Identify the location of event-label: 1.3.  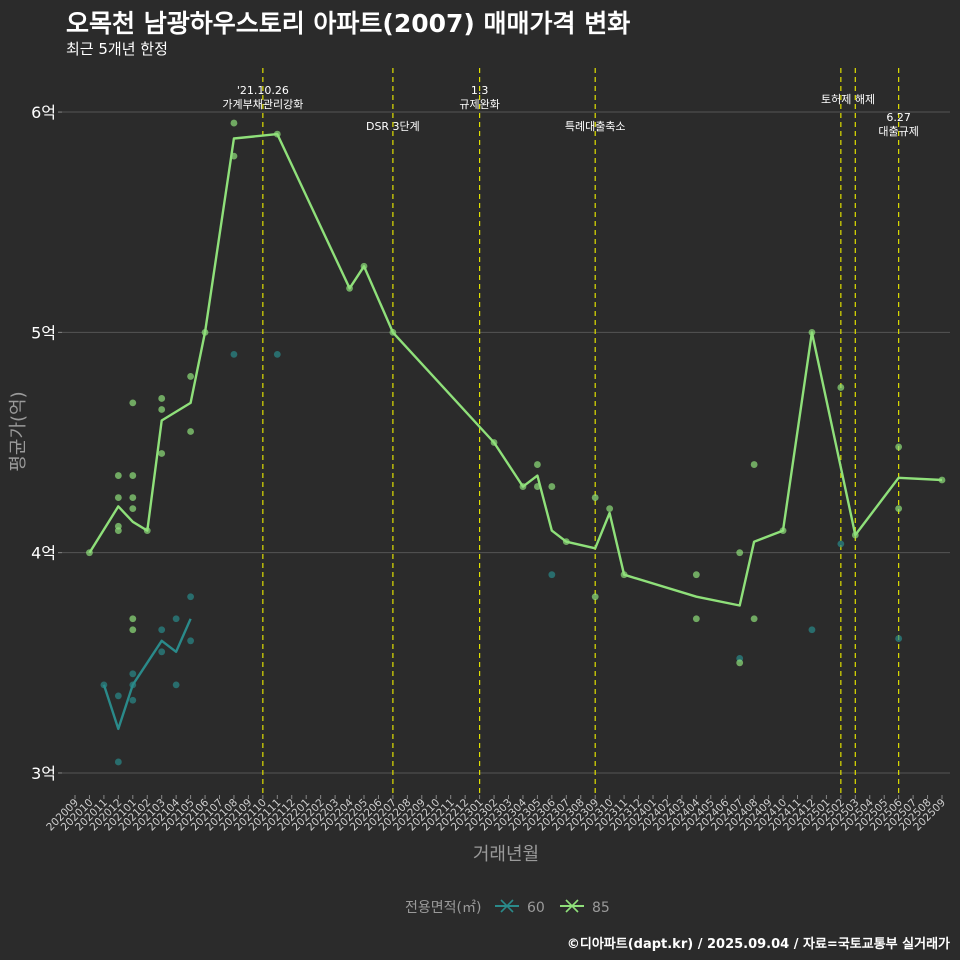
(480, 90).